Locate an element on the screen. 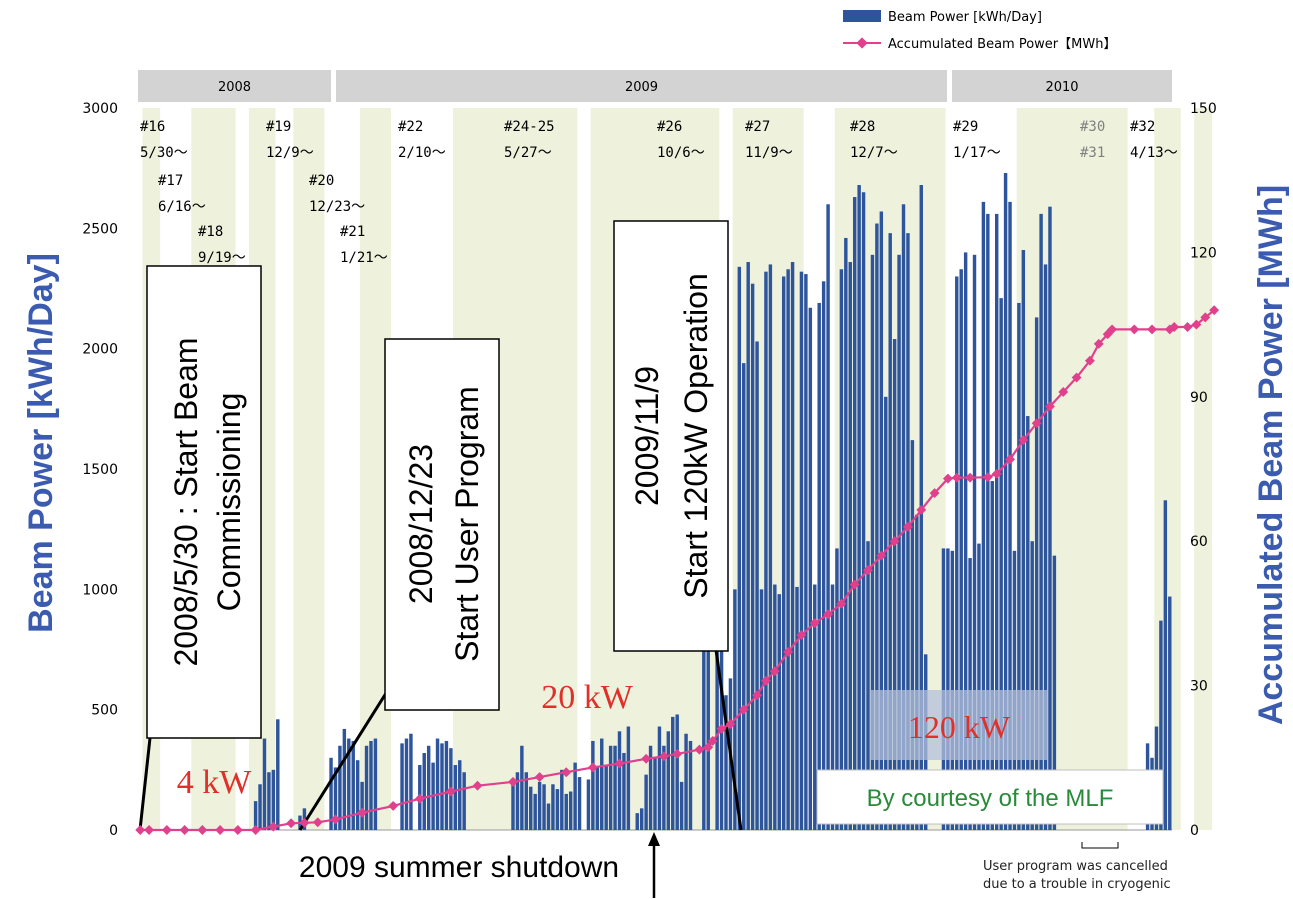  shutdown-label: 2009 summer shutdown is located at coordinates (459, 867).